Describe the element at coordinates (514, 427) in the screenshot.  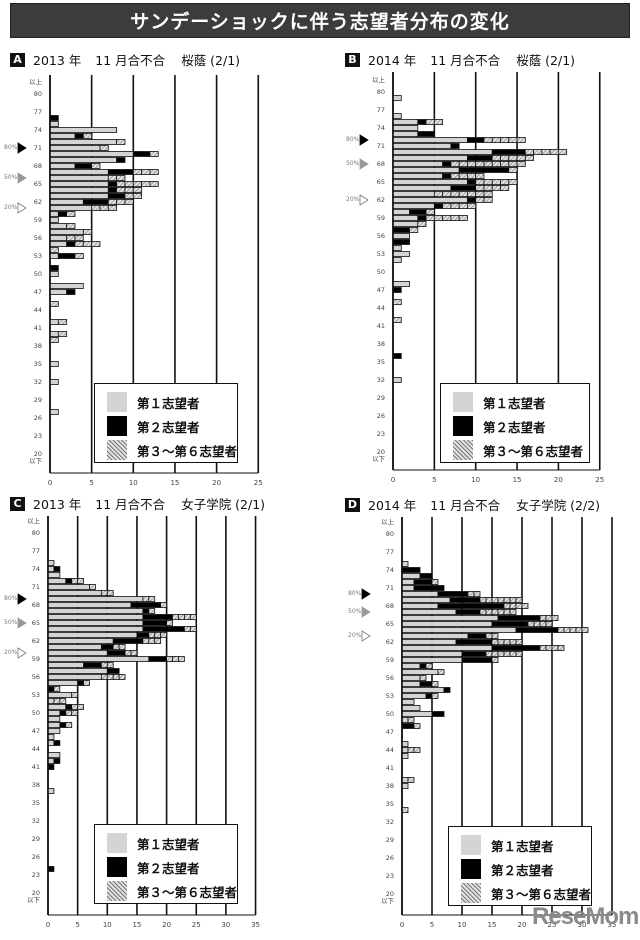
I see `legend-label: 第２志望者` at that location.